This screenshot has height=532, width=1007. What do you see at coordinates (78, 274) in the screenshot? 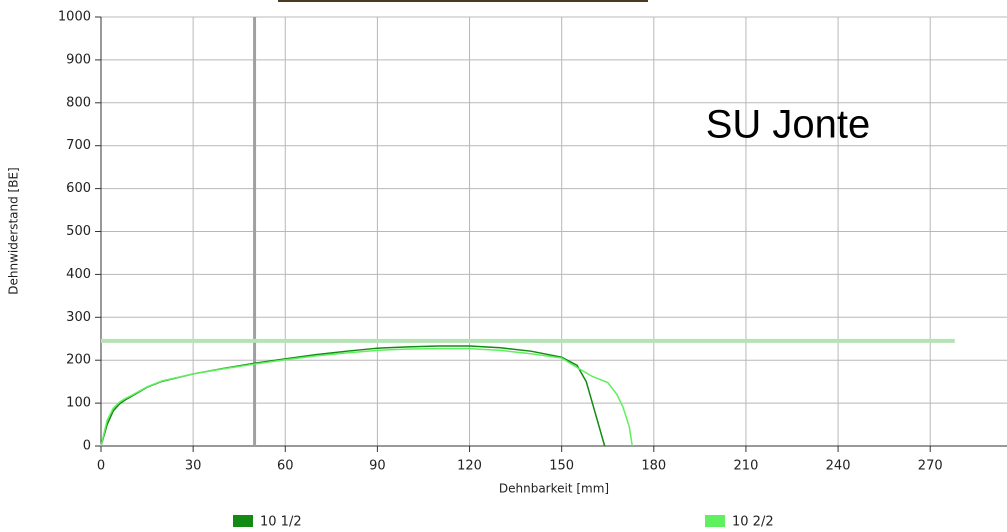
I see `y-tick-label: 400` at bounding box center [78, 274].